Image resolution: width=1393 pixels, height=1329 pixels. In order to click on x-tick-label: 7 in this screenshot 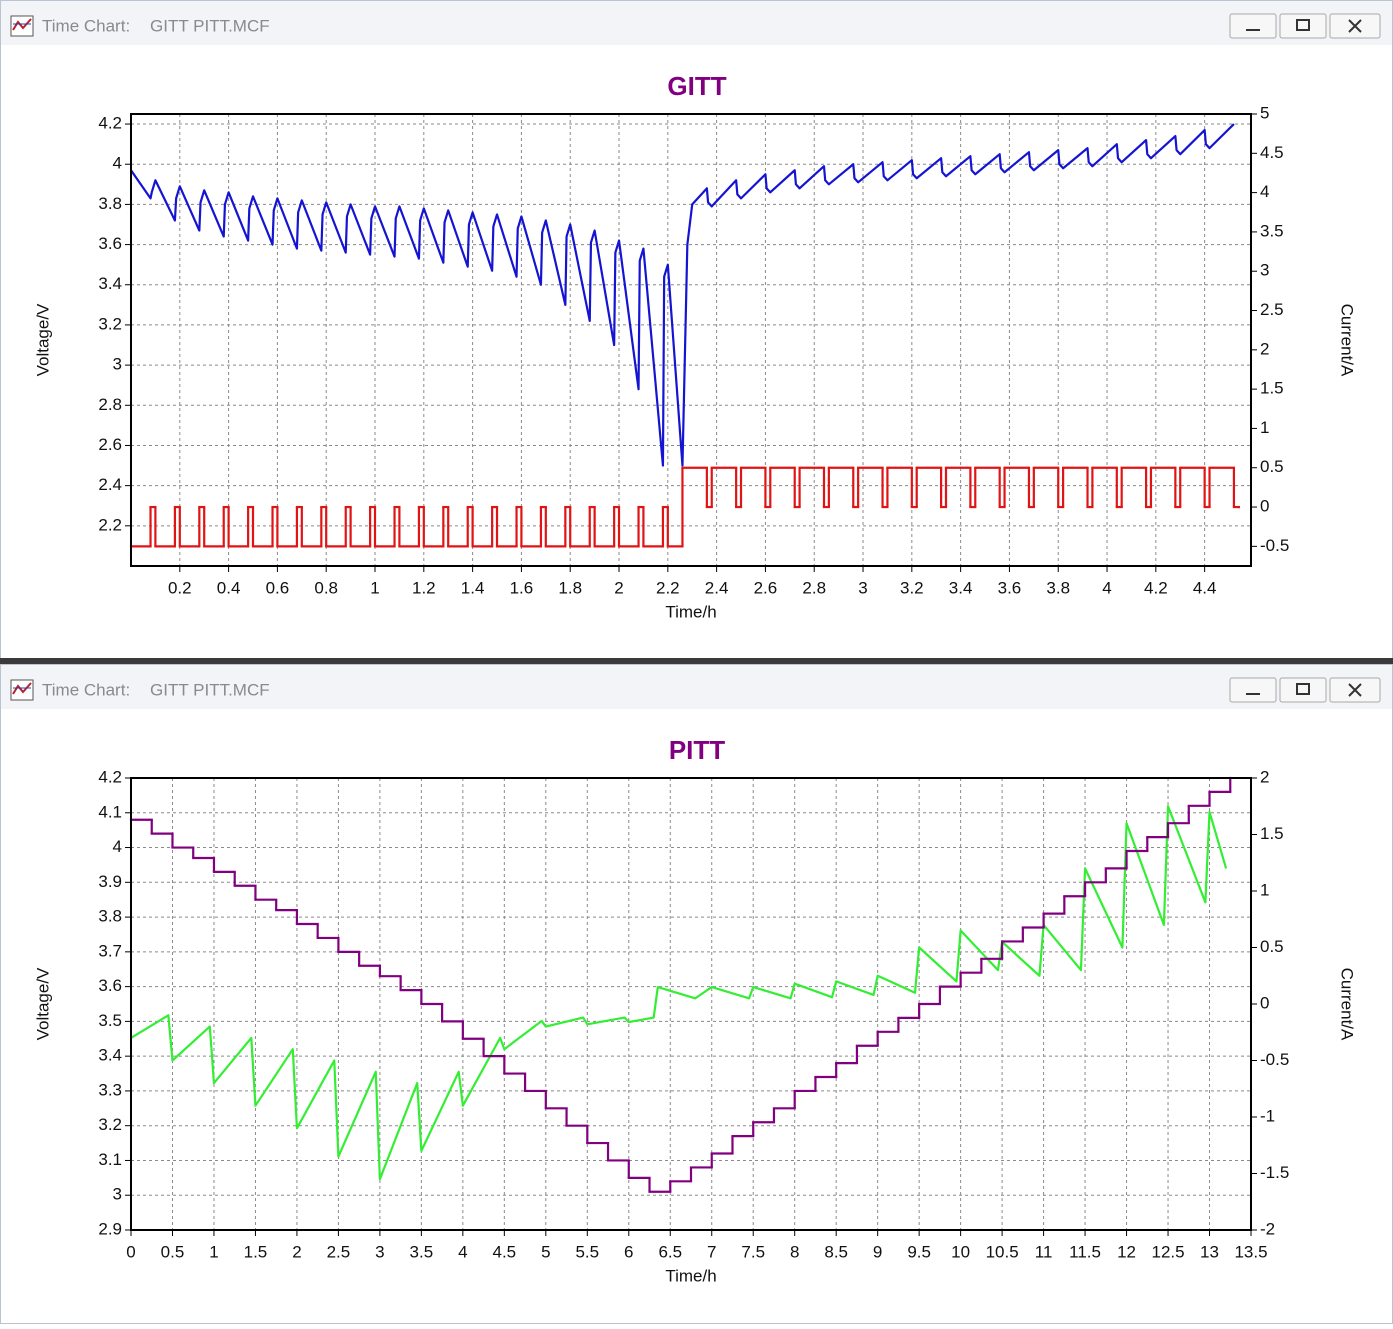, I will do `click(711, 1251)`.